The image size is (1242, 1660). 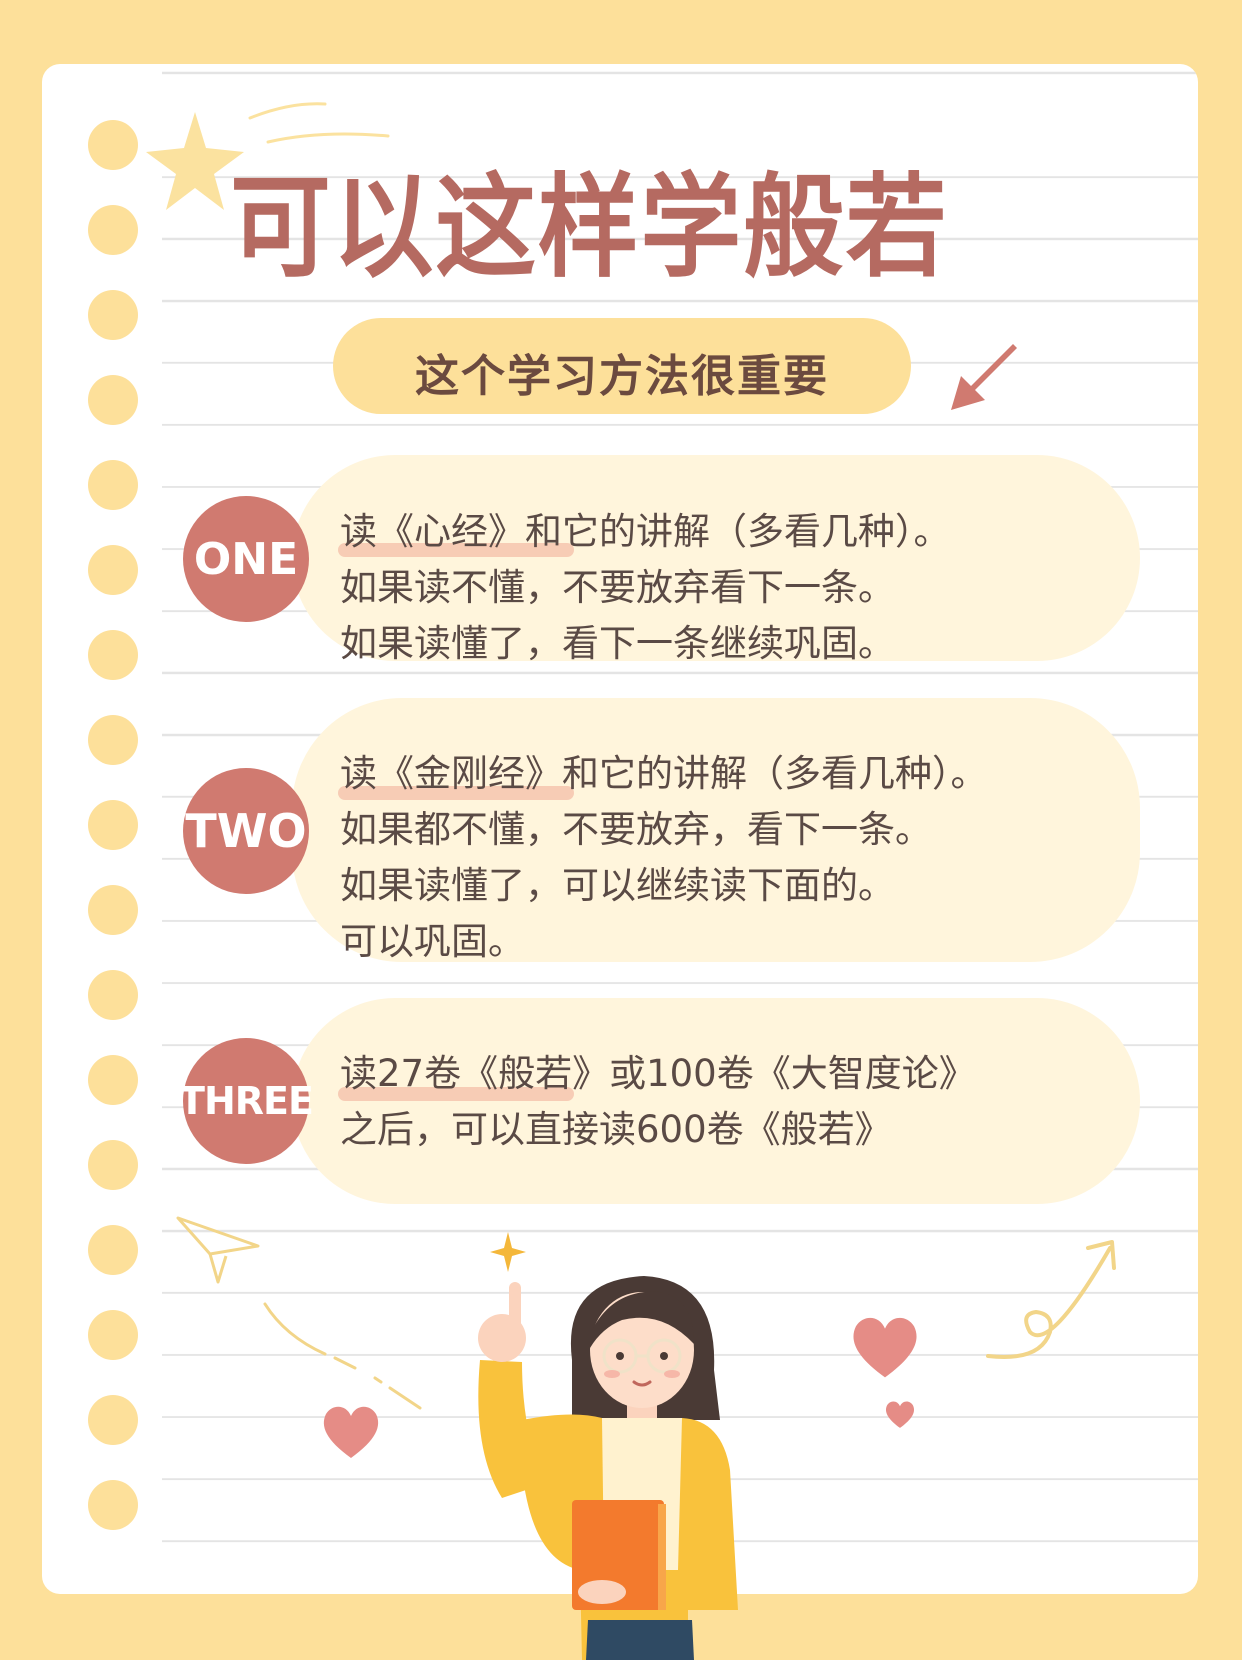 What do you see at coordinates (617, 643) in the screenshot?
I see `step-line: 如果读懂了，看下一条继续巩固。` at bounding box center [617, 643].